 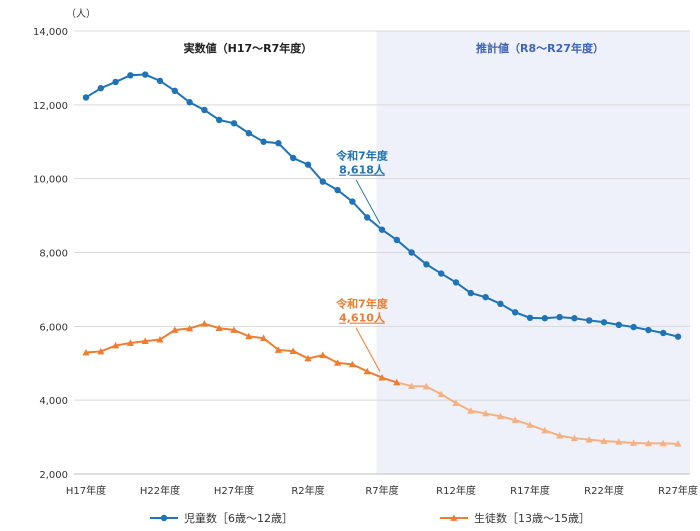 I want to click on y-tick-label: 4,000, so click(x=53, y=401).